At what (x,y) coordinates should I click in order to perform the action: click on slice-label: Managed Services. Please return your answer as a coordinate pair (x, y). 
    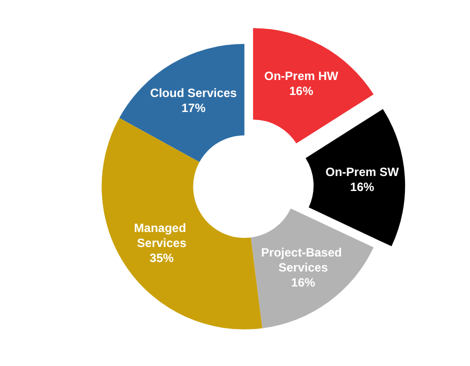
    Looking at the image, I should click on (162, 235).